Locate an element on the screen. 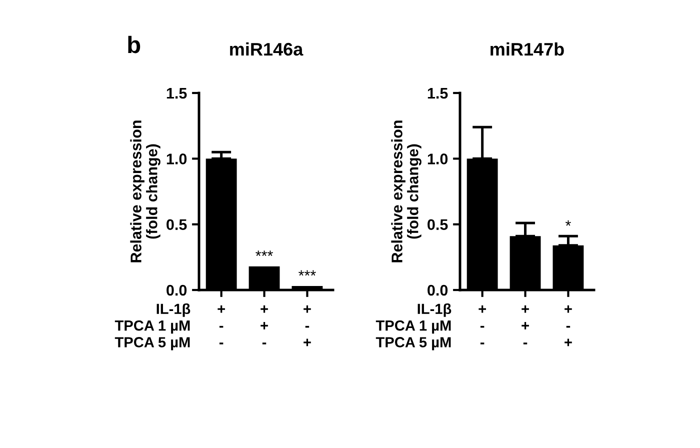 The image size is (700, 448). chart-title: miR146a is located at coordinates (267, 49).